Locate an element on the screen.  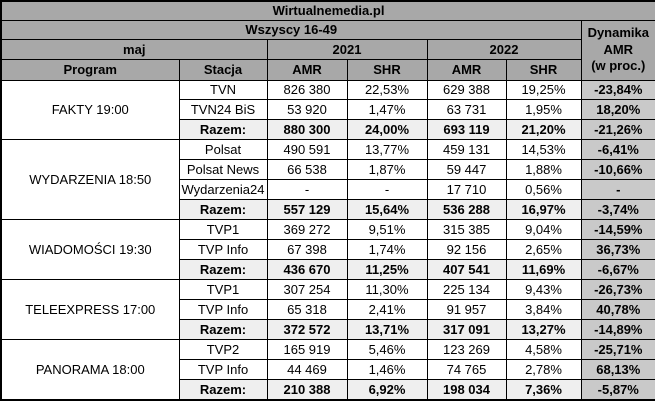
amr-2022-cell: 74 765 is located at coordinates (466, 369).